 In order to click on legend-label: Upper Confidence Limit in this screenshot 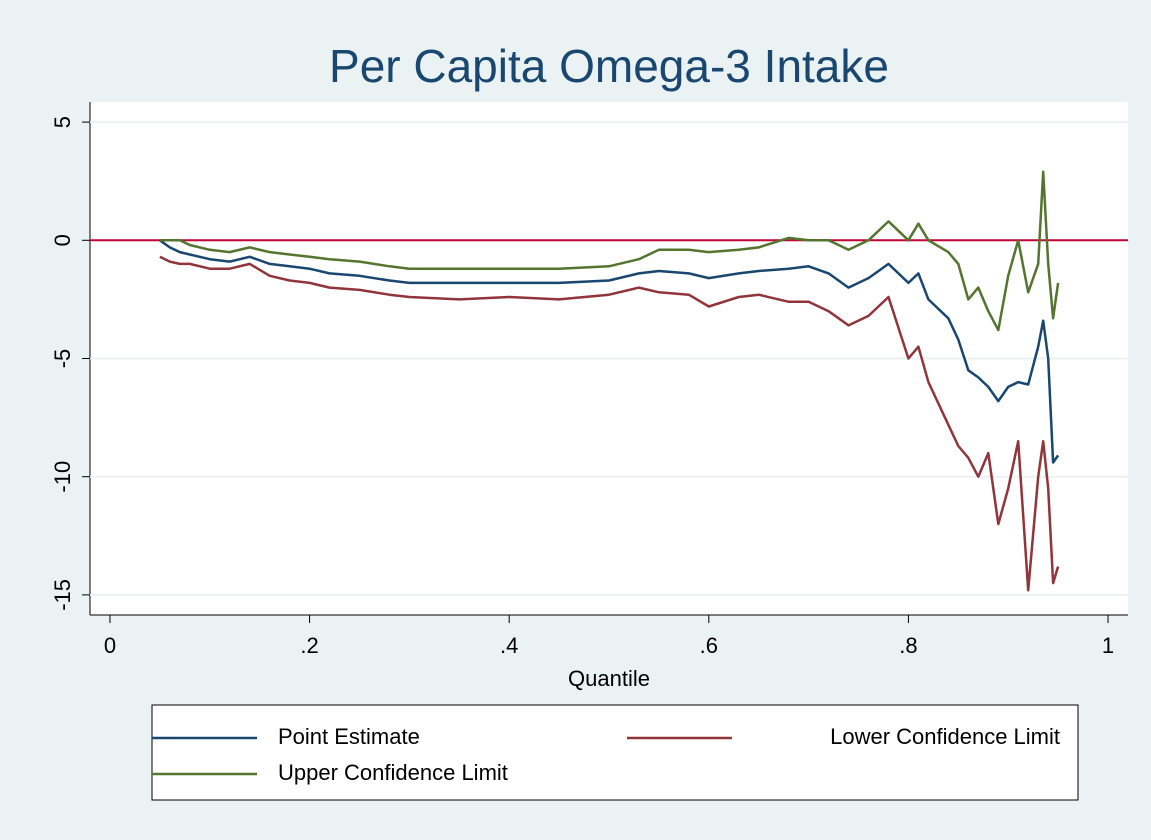, I will do `click(393, 772)`.